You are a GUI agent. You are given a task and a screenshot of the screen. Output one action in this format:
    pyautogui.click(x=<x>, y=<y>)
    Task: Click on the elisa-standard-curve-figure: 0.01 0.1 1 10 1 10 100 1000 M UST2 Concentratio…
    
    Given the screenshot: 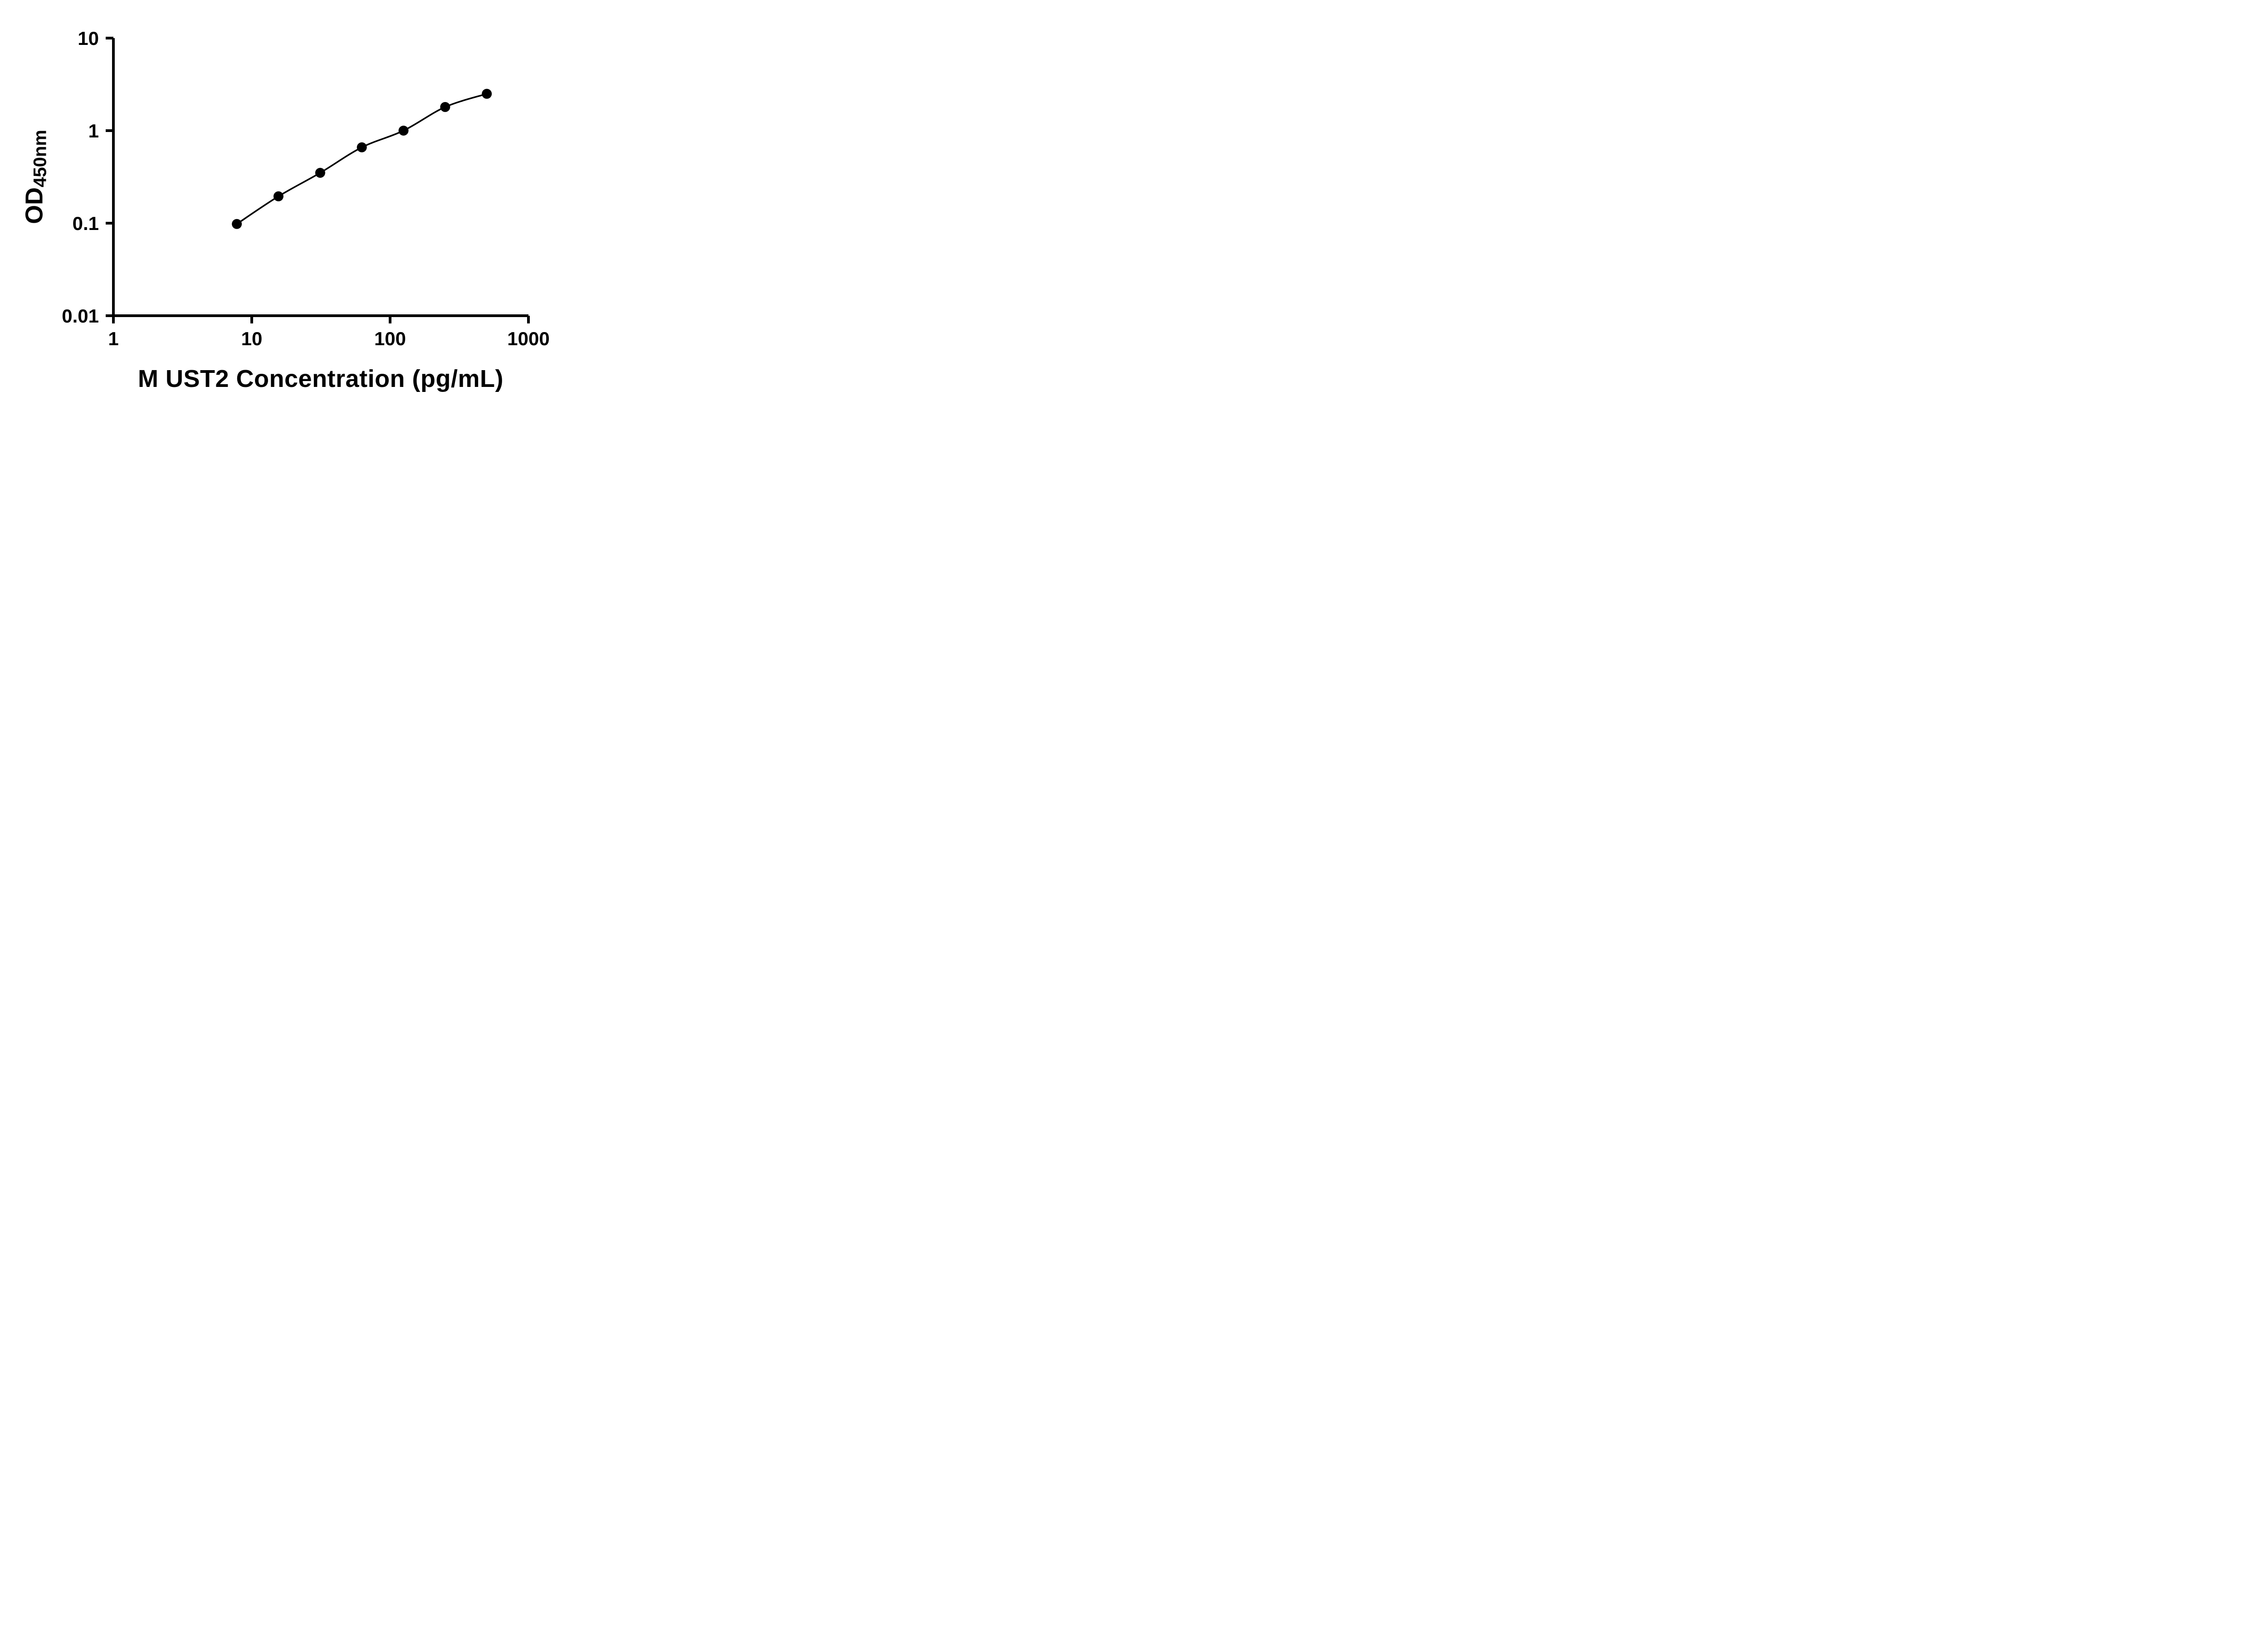 What is the action you would take?
    pyautogui.click(x=291, y=204)
    